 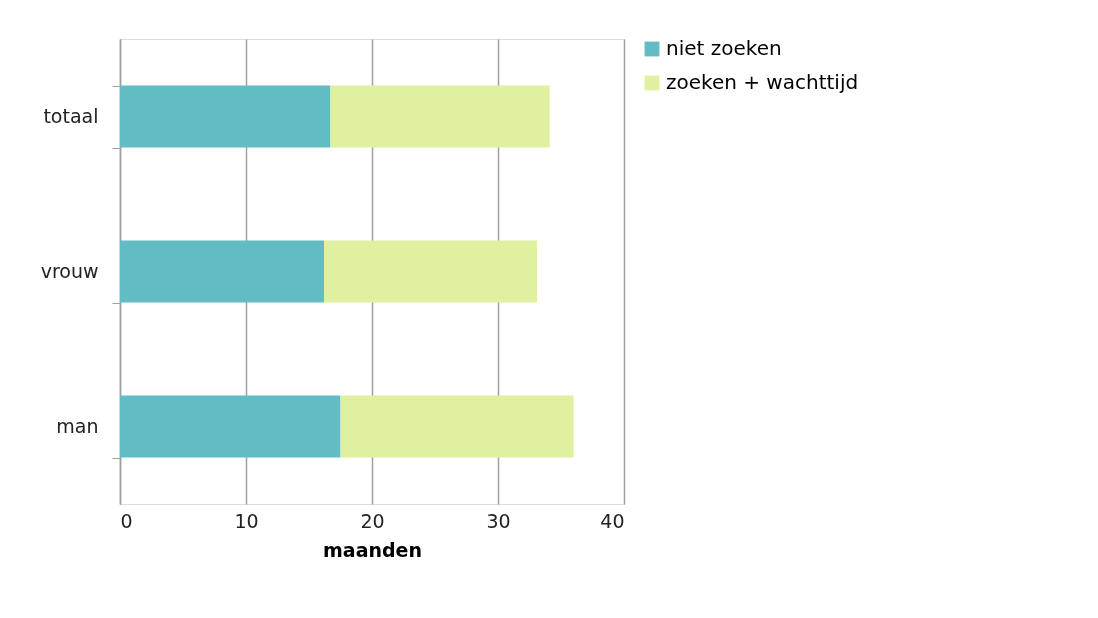 I want to click on x-tick-label: 0, so click(x=126, y=520).